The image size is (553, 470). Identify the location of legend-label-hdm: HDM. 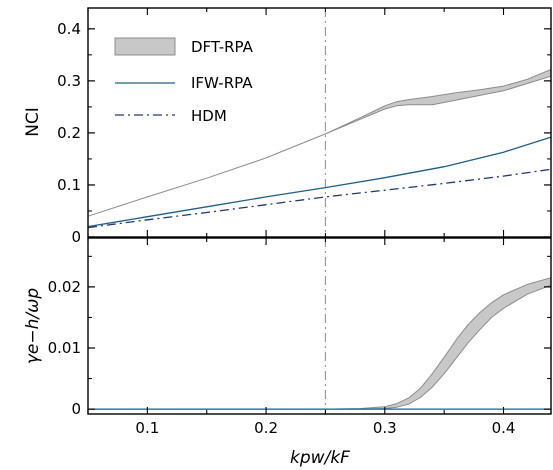
(209, 116).